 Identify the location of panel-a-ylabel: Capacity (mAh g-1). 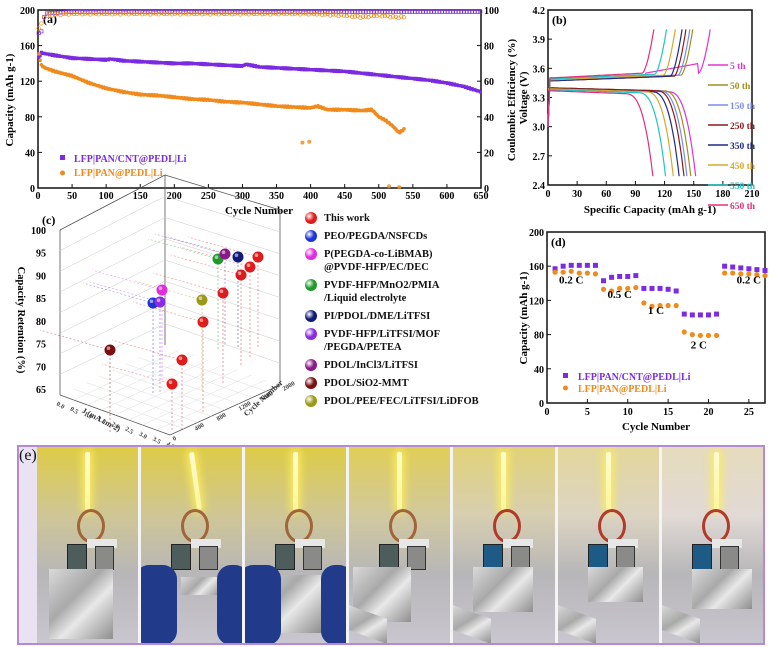
(10, 99).